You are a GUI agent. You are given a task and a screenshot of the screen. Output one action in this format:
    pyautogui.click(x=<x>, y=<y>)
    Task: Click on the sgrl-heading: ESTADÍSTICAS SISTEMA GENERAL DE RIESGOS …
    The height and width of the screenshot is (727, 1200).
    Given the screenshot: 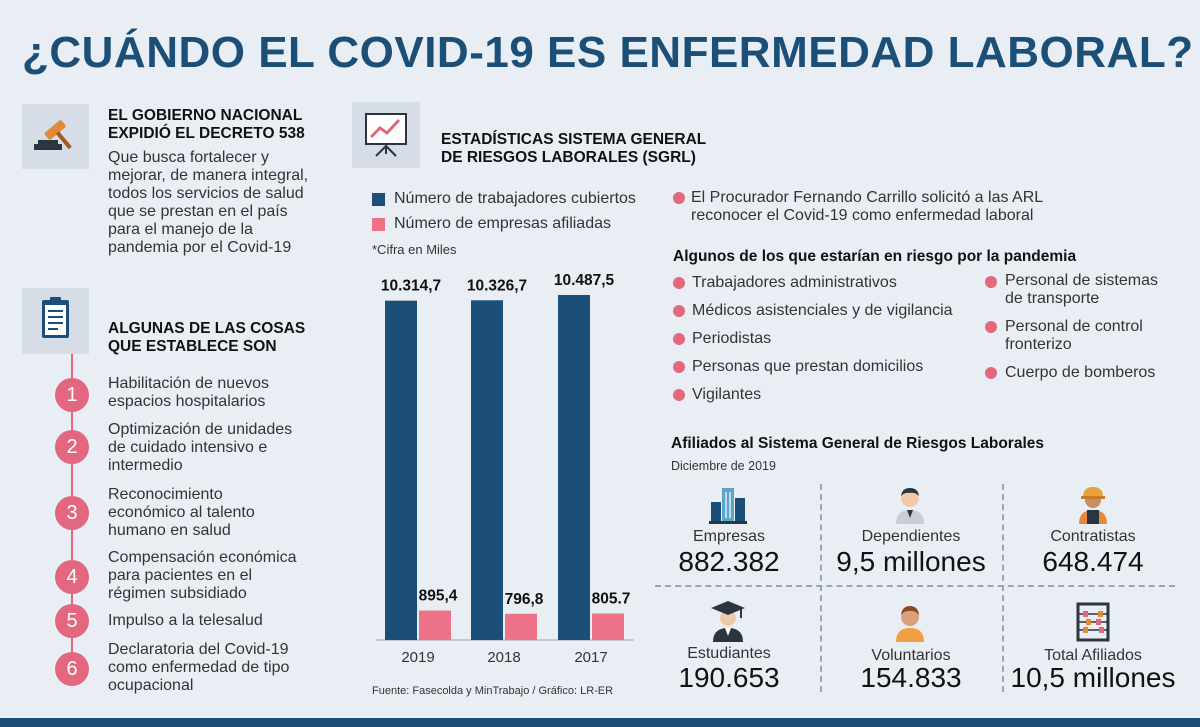 What is the action you would take?
    pyautogui.click(x=574, y=148)
    